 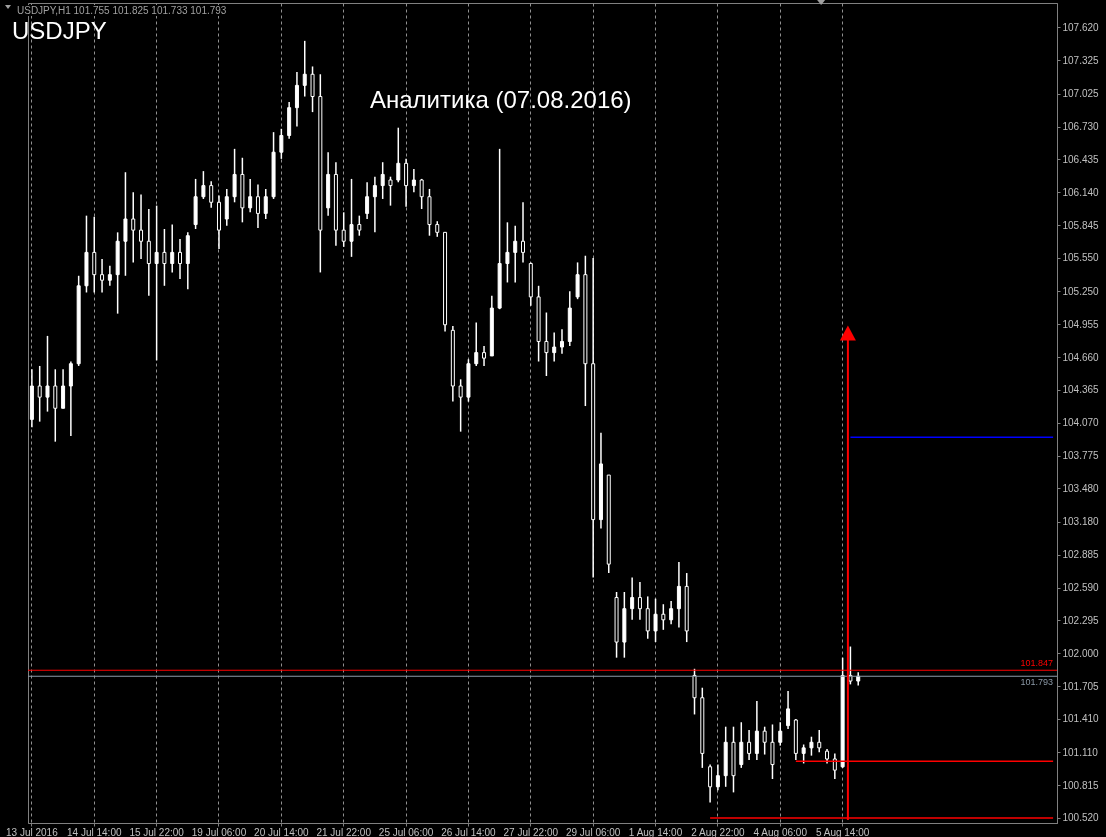 I want to click on y-tick-label: 107.620, so click(x=1081, y=27).